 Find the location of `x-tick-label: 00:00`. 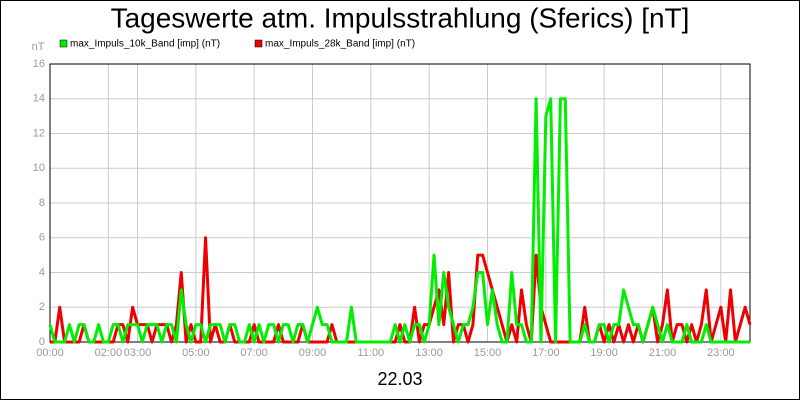

x-tick-label: 00:00 is located at coordinates (50, 353).